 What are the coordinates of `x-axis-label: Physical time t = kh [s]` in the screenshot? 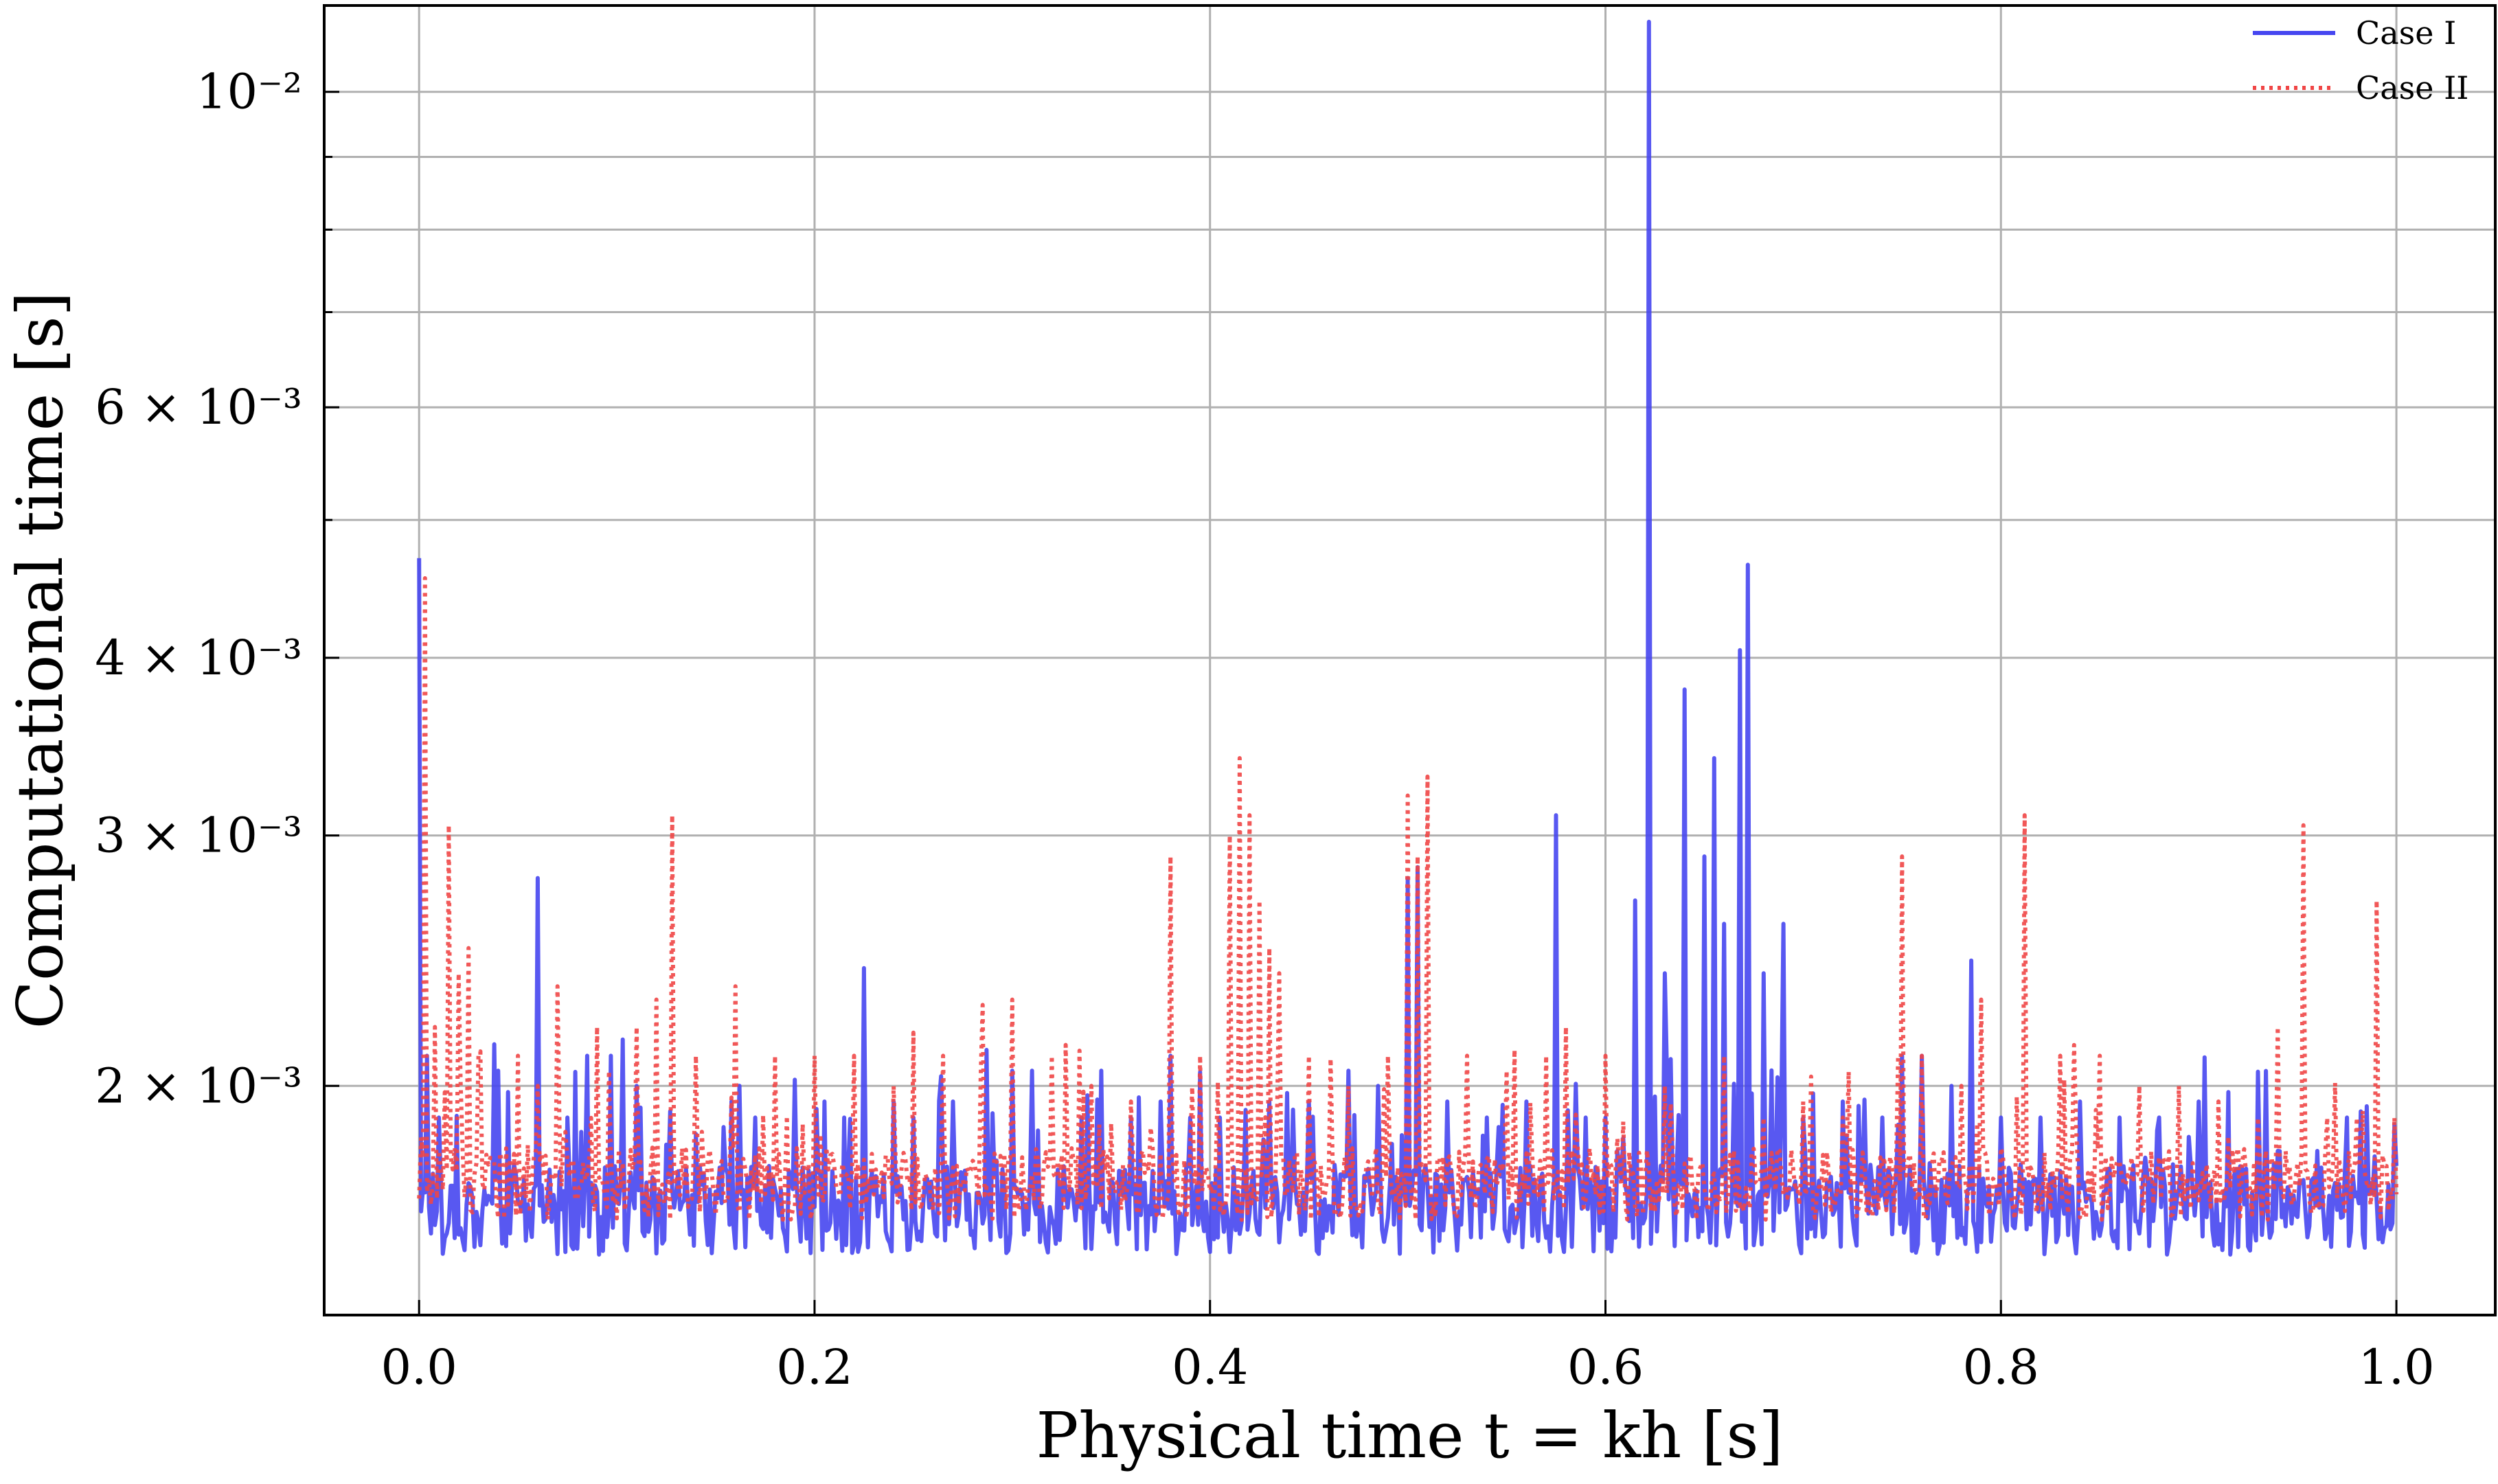 It's located at (1410, 1436).